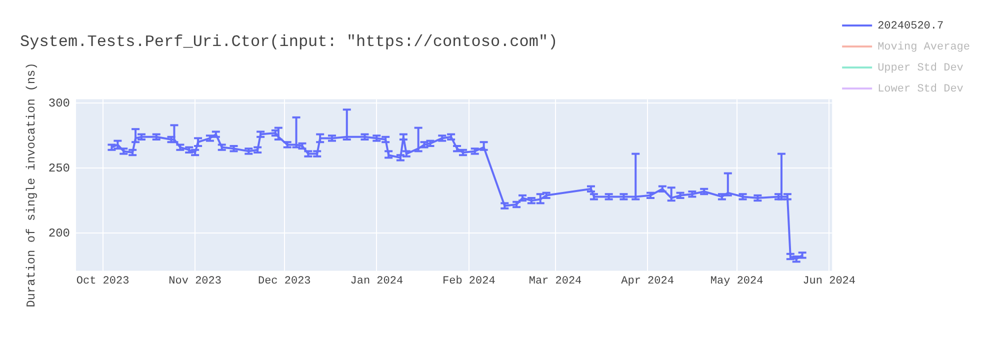 This screenshot has height=350, width=1000. Describe the element at coordinates (911, 26) in the screenshot. I see `legend-label: 20240520.7` at that location.